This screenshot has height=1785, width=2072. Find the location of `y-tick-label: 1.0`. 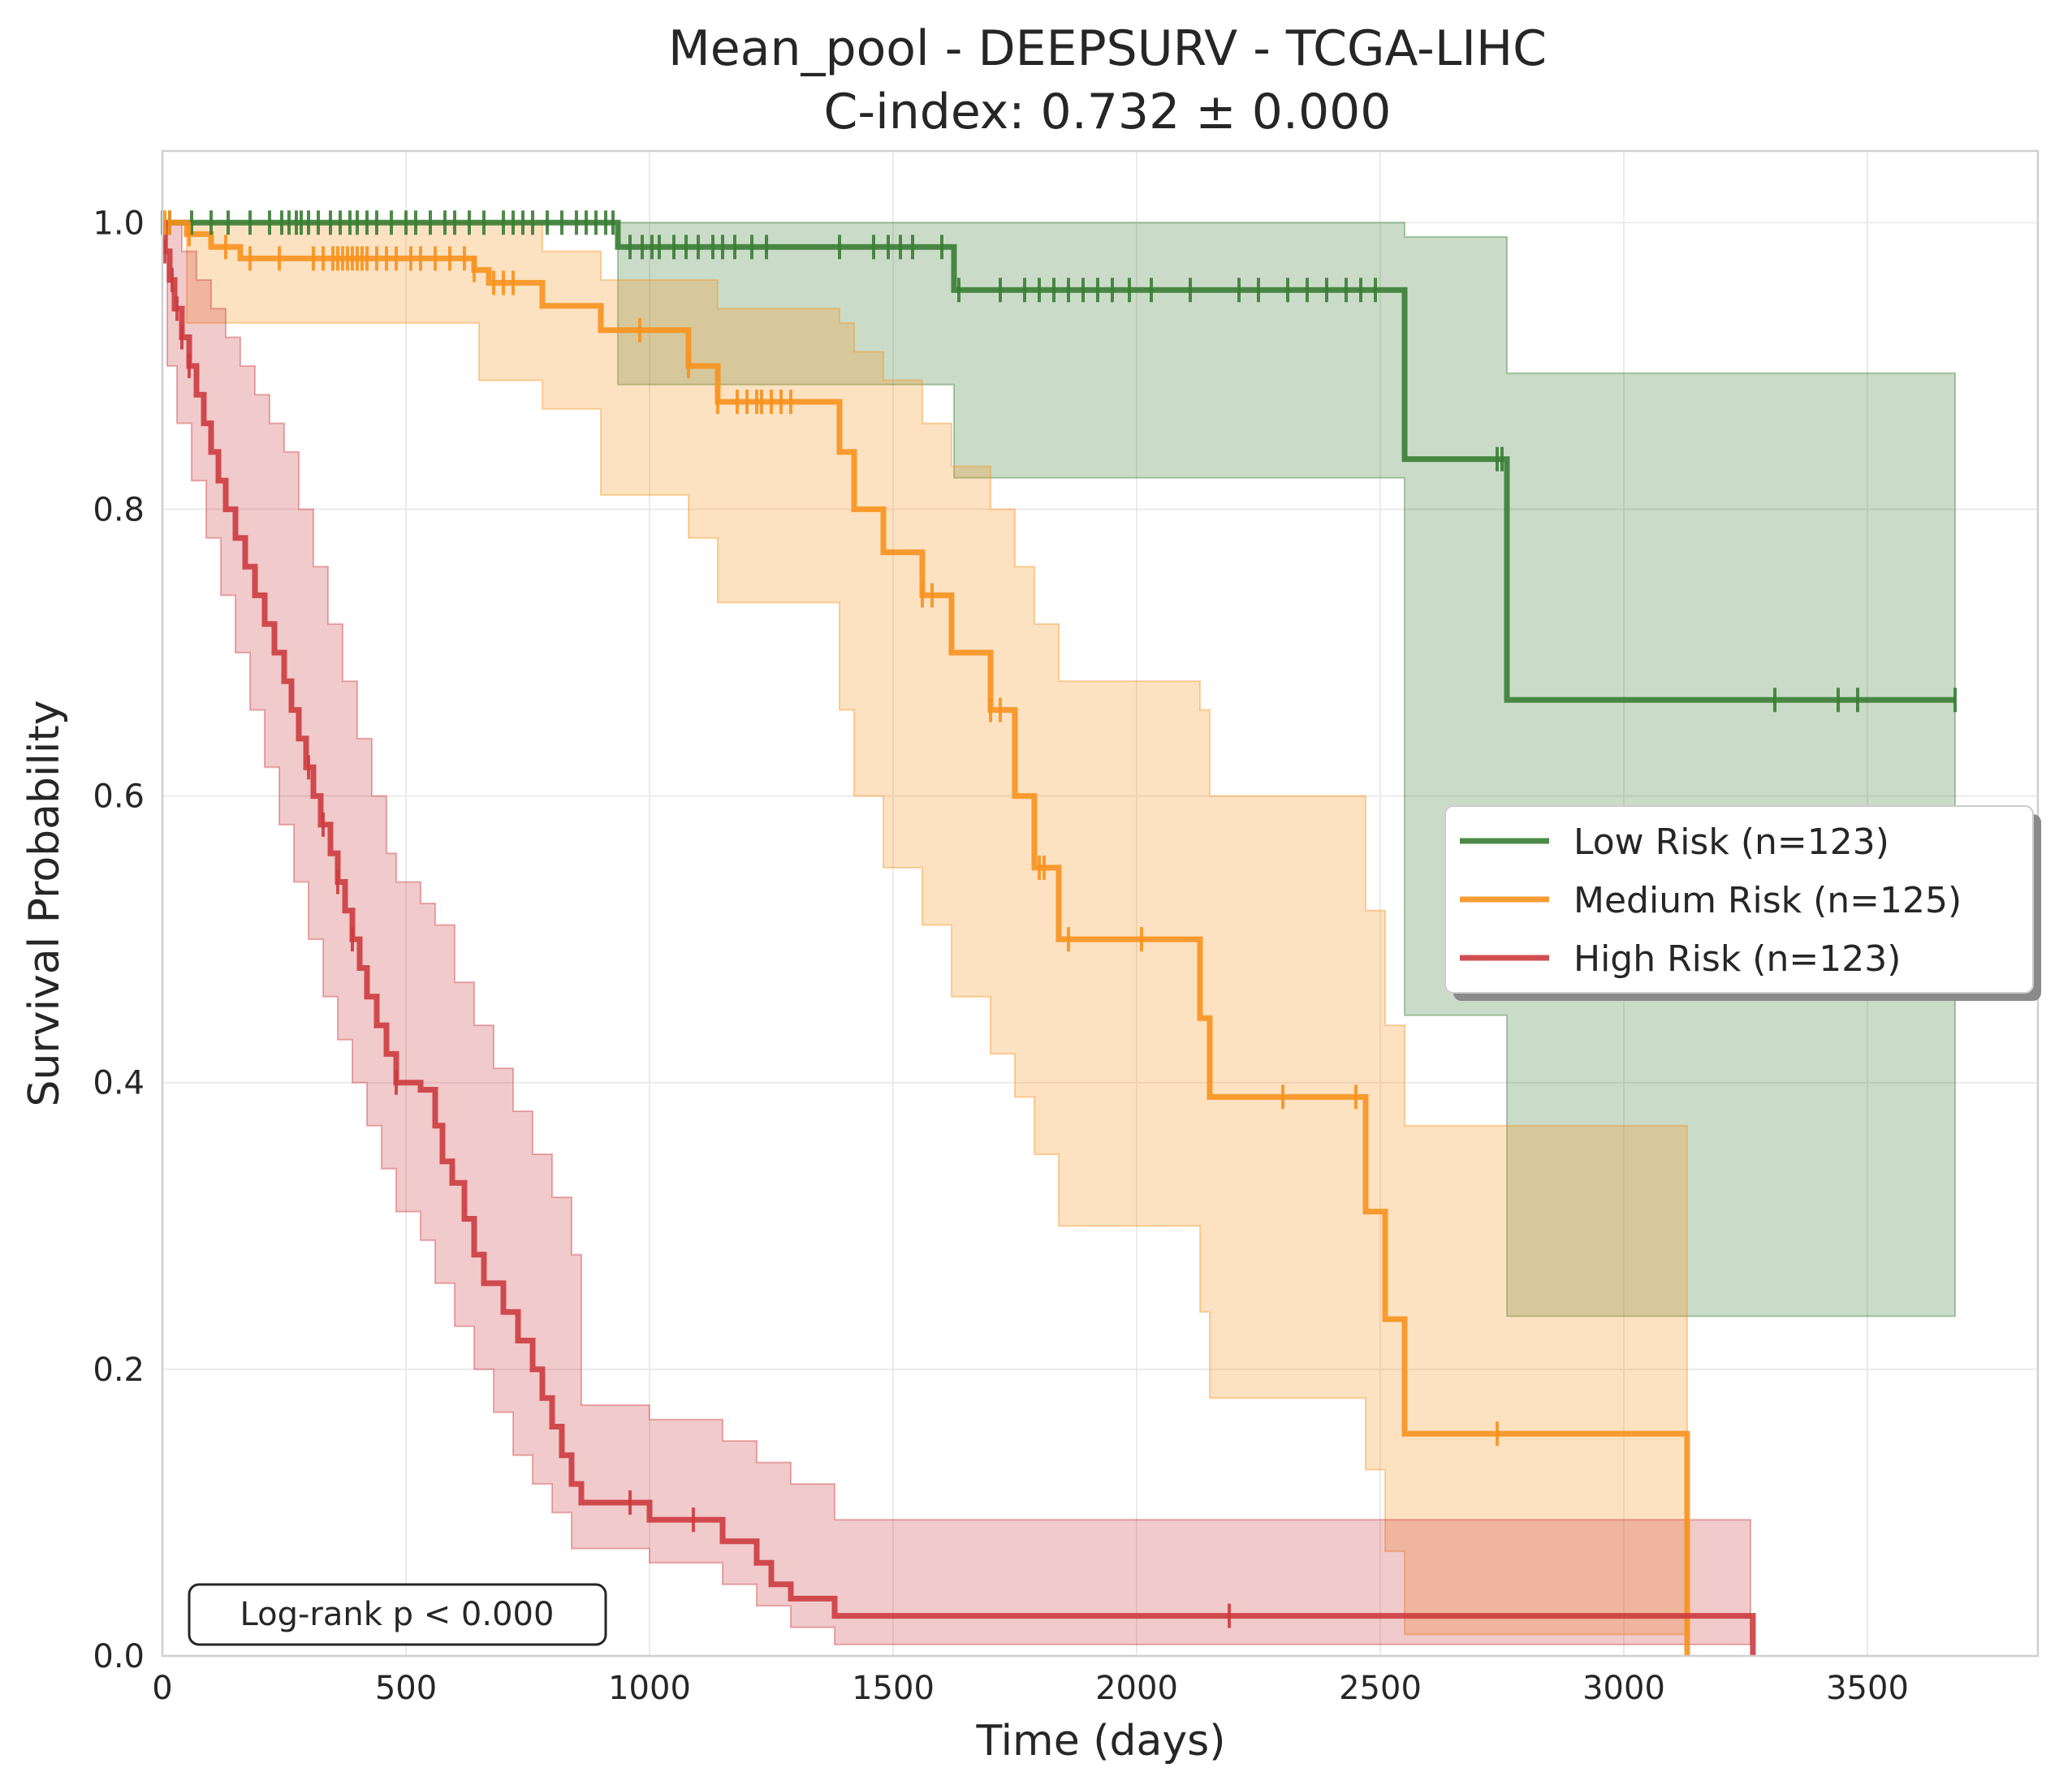

y-tick-label: 1.0 is located at coordinates (119, 224).